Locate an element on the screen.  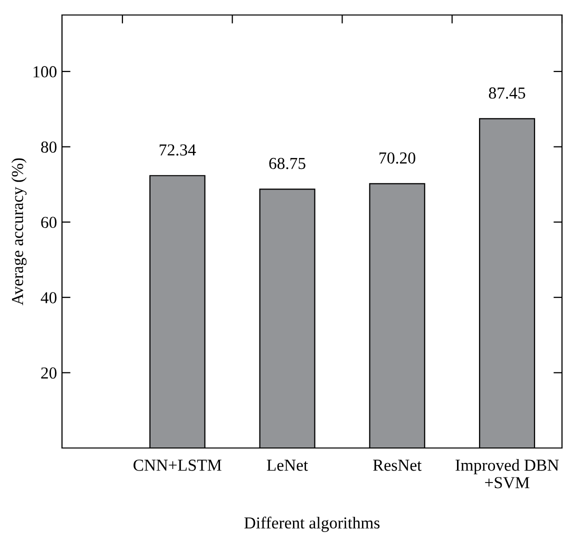
x-tick-label: LeNet is located at coordinates (287, 465).